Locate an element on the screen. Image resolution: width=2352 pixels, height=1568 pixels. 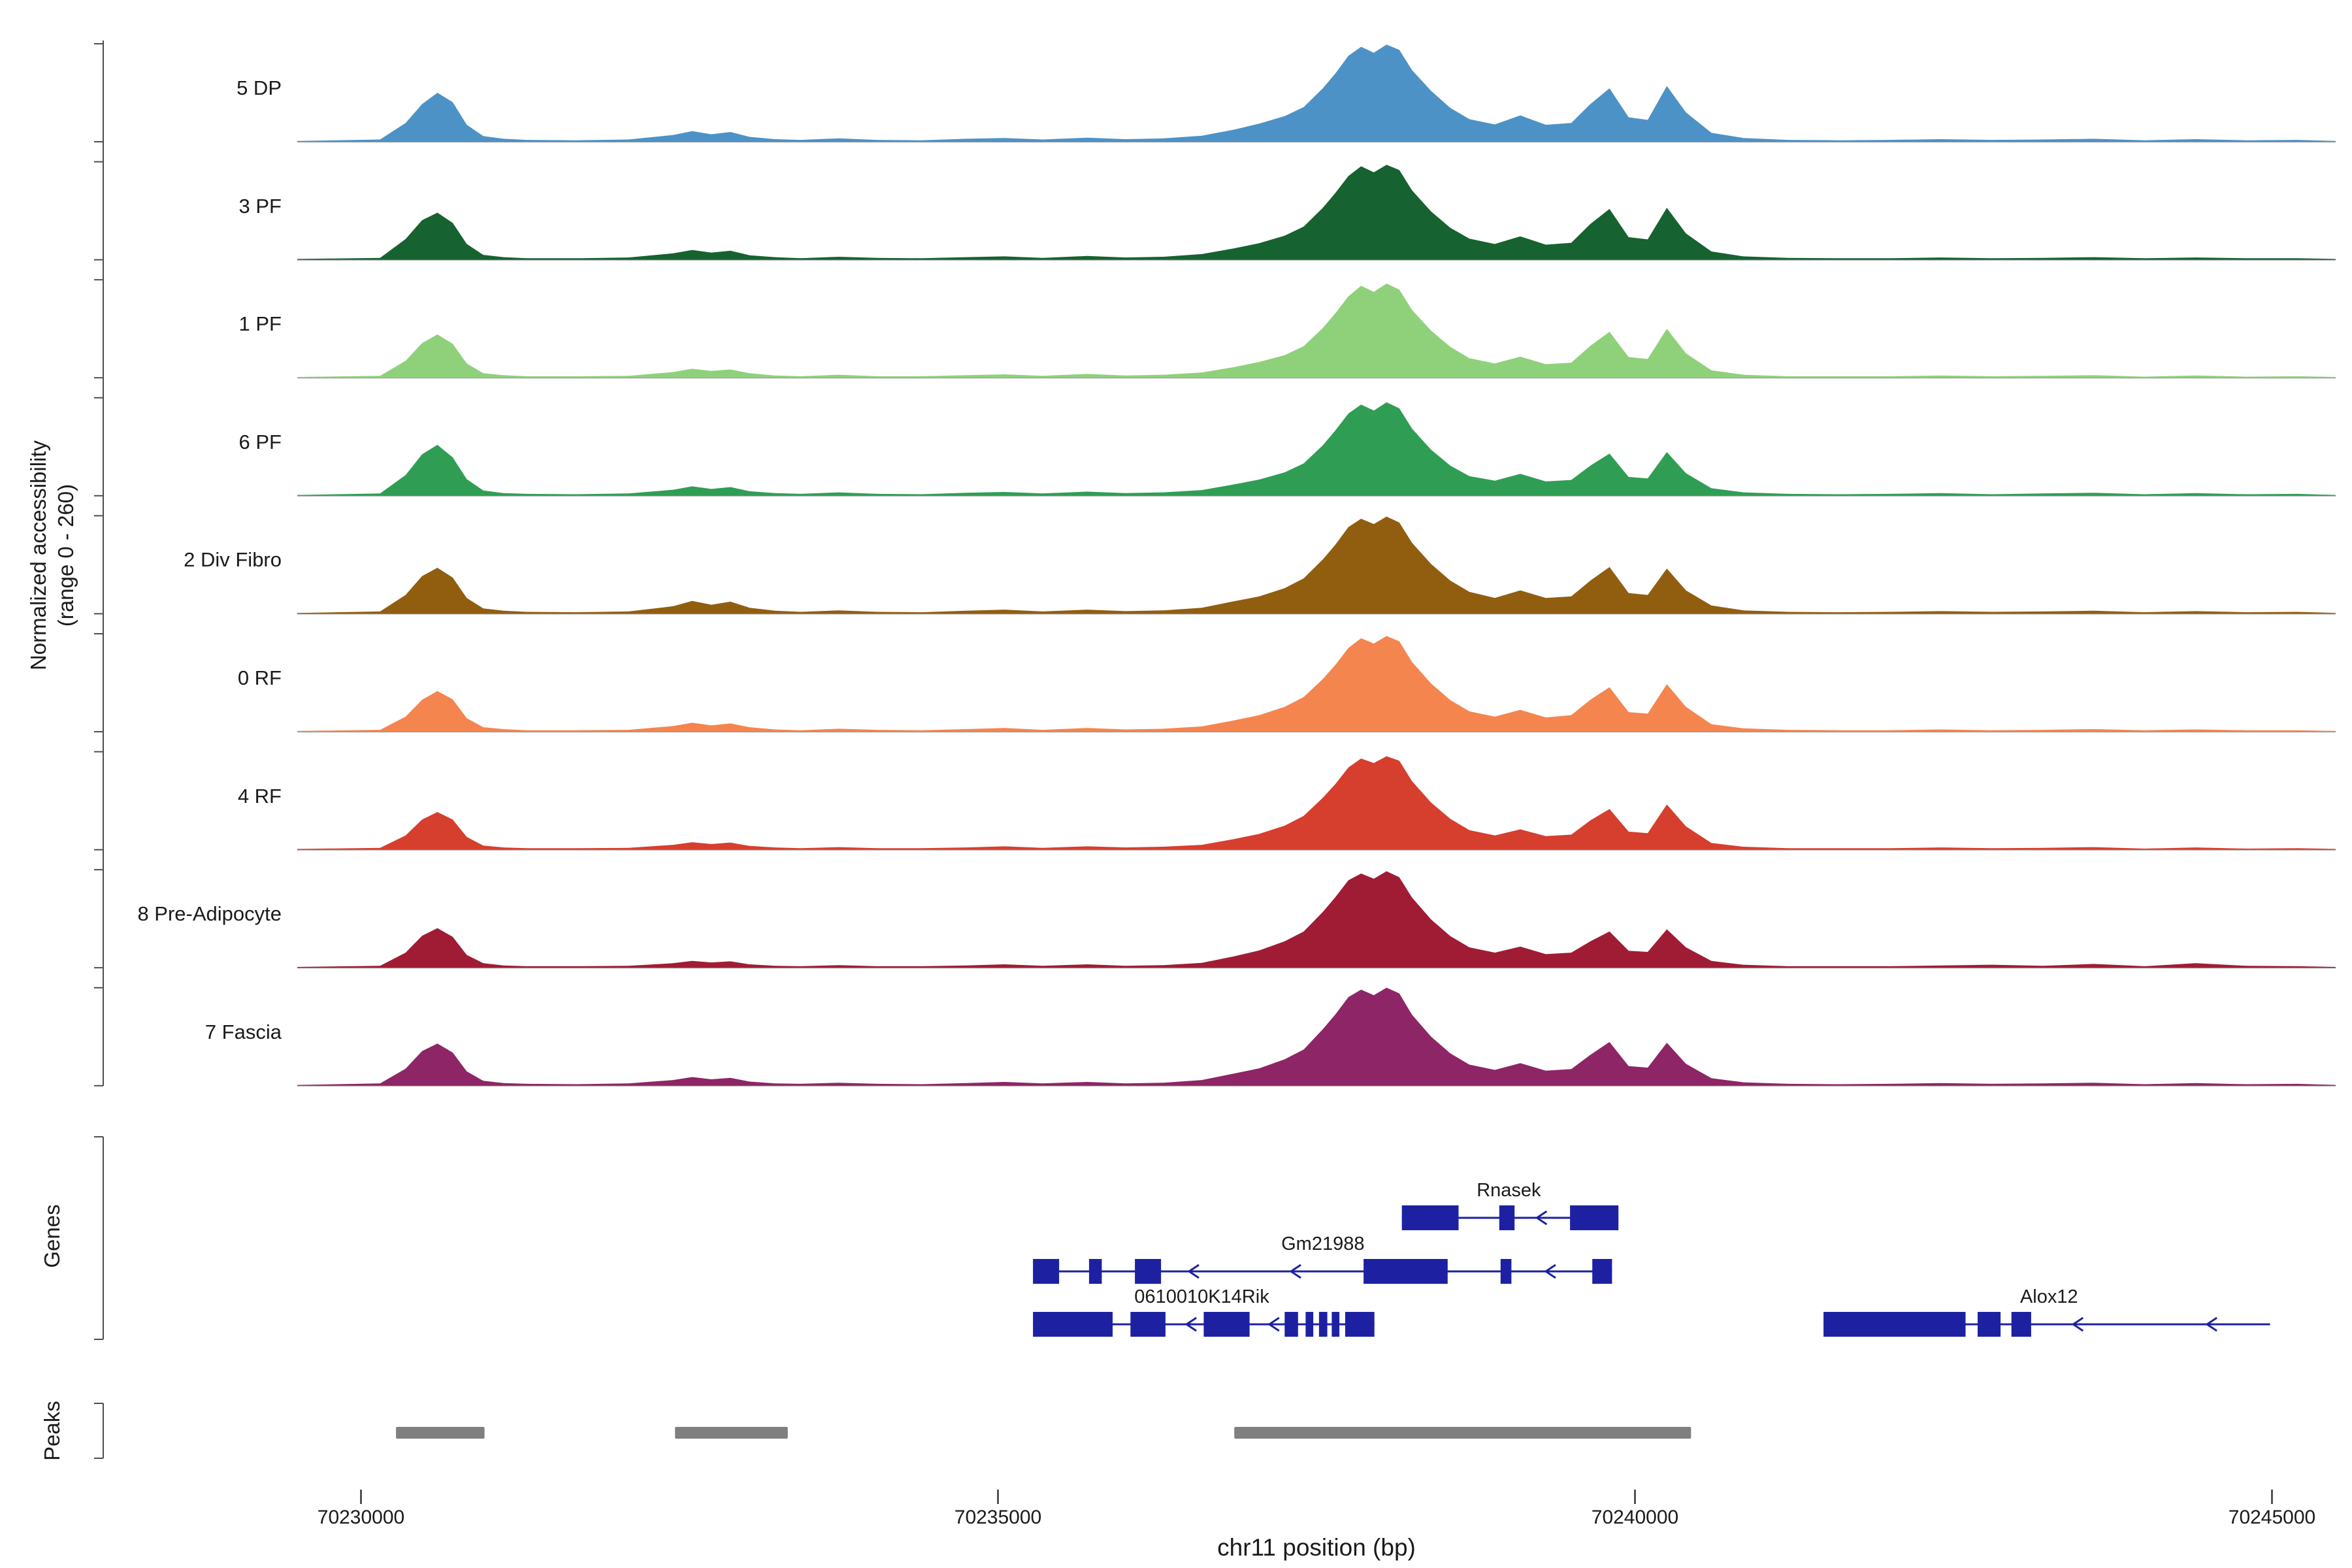
track-label-2-div-fibro: 2 Div Fibro is located at coordinates (233, 560).